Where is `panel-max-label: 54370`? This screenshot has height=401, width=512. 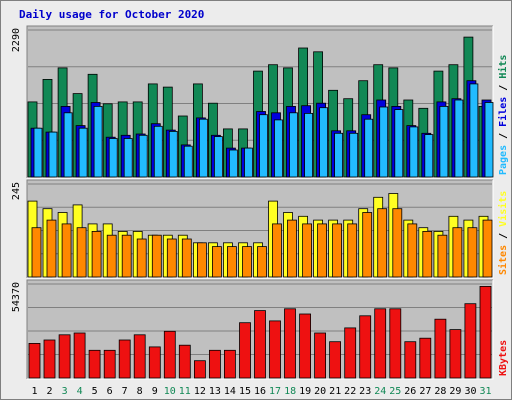 panel-max-label: 54370 is located at coordinates (16, 297).